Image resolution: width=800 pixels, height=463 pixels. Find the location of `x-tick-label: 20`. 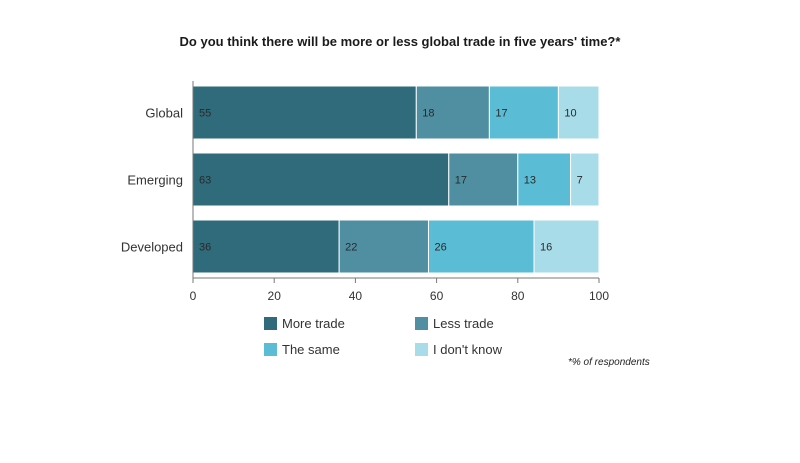

x-tick-label: 20 is located at coordinates (275, 296).